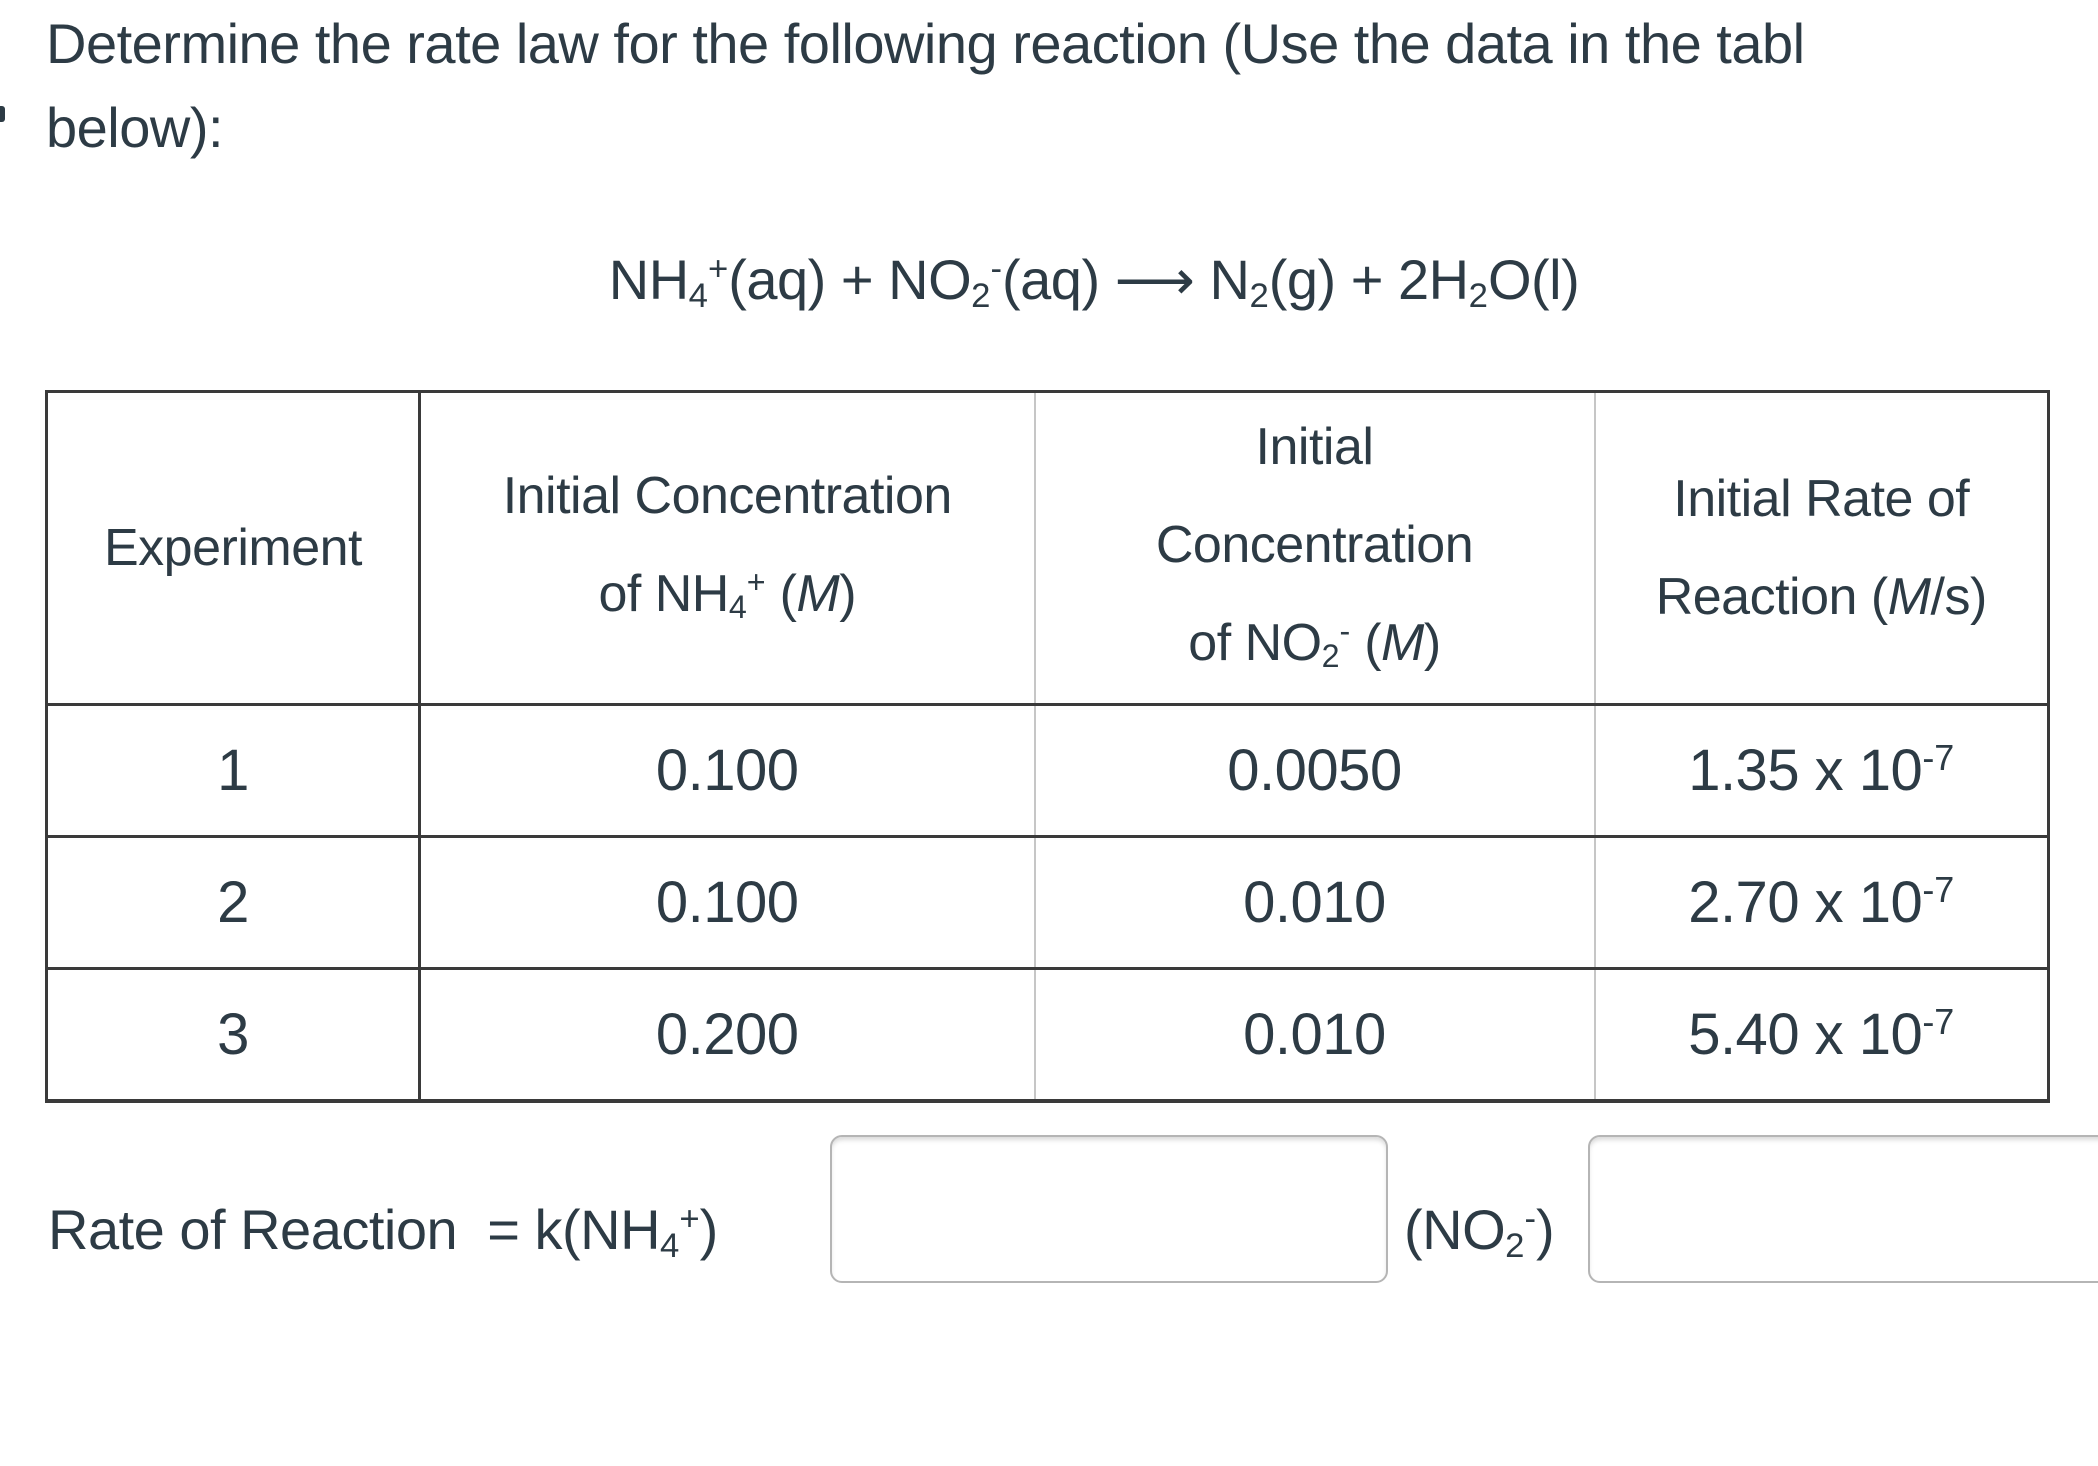 The width and height of the screenshot is (2098, 1466). Describe the element at coordinates (1314, 548) in the screenshot. I see `header-initial-conc-no2: Initial Concentration of NO2- (M)` at that location.